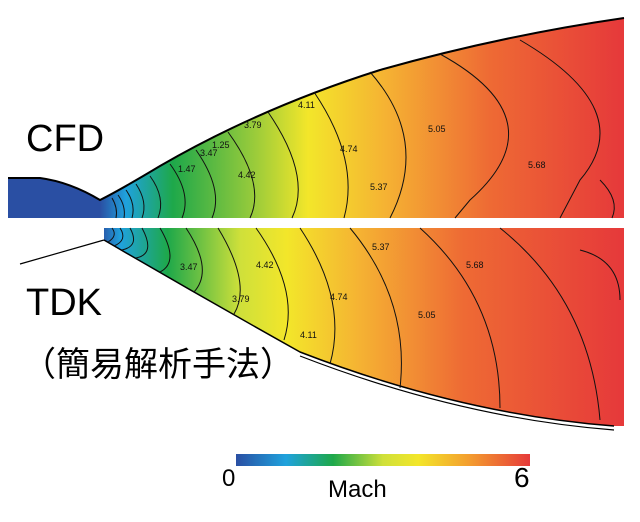 Image resolution: width=640 pixels, height=522 pixels. What do you see at coordinates (62, 252) in the screenshot?
I see `tdk-wall-extension` at bounding box center [62, 252].